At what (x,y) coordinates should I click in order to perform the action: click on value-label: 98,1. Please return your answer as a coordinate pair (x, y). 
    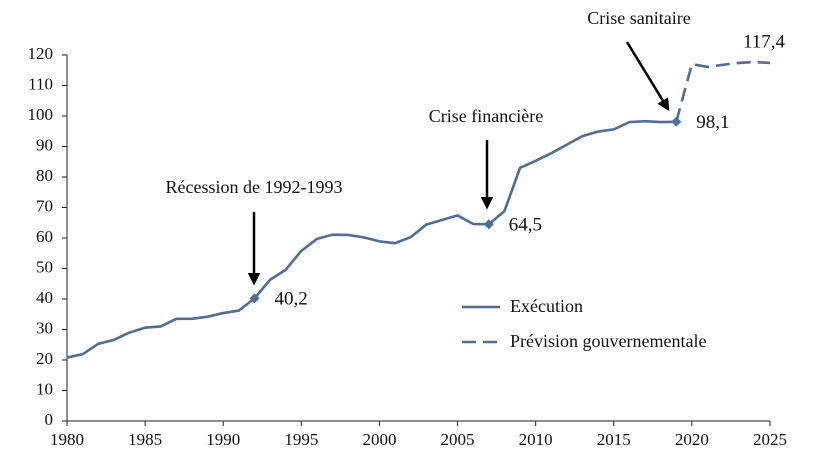
    Looking at the image, I should click on (712, 122).